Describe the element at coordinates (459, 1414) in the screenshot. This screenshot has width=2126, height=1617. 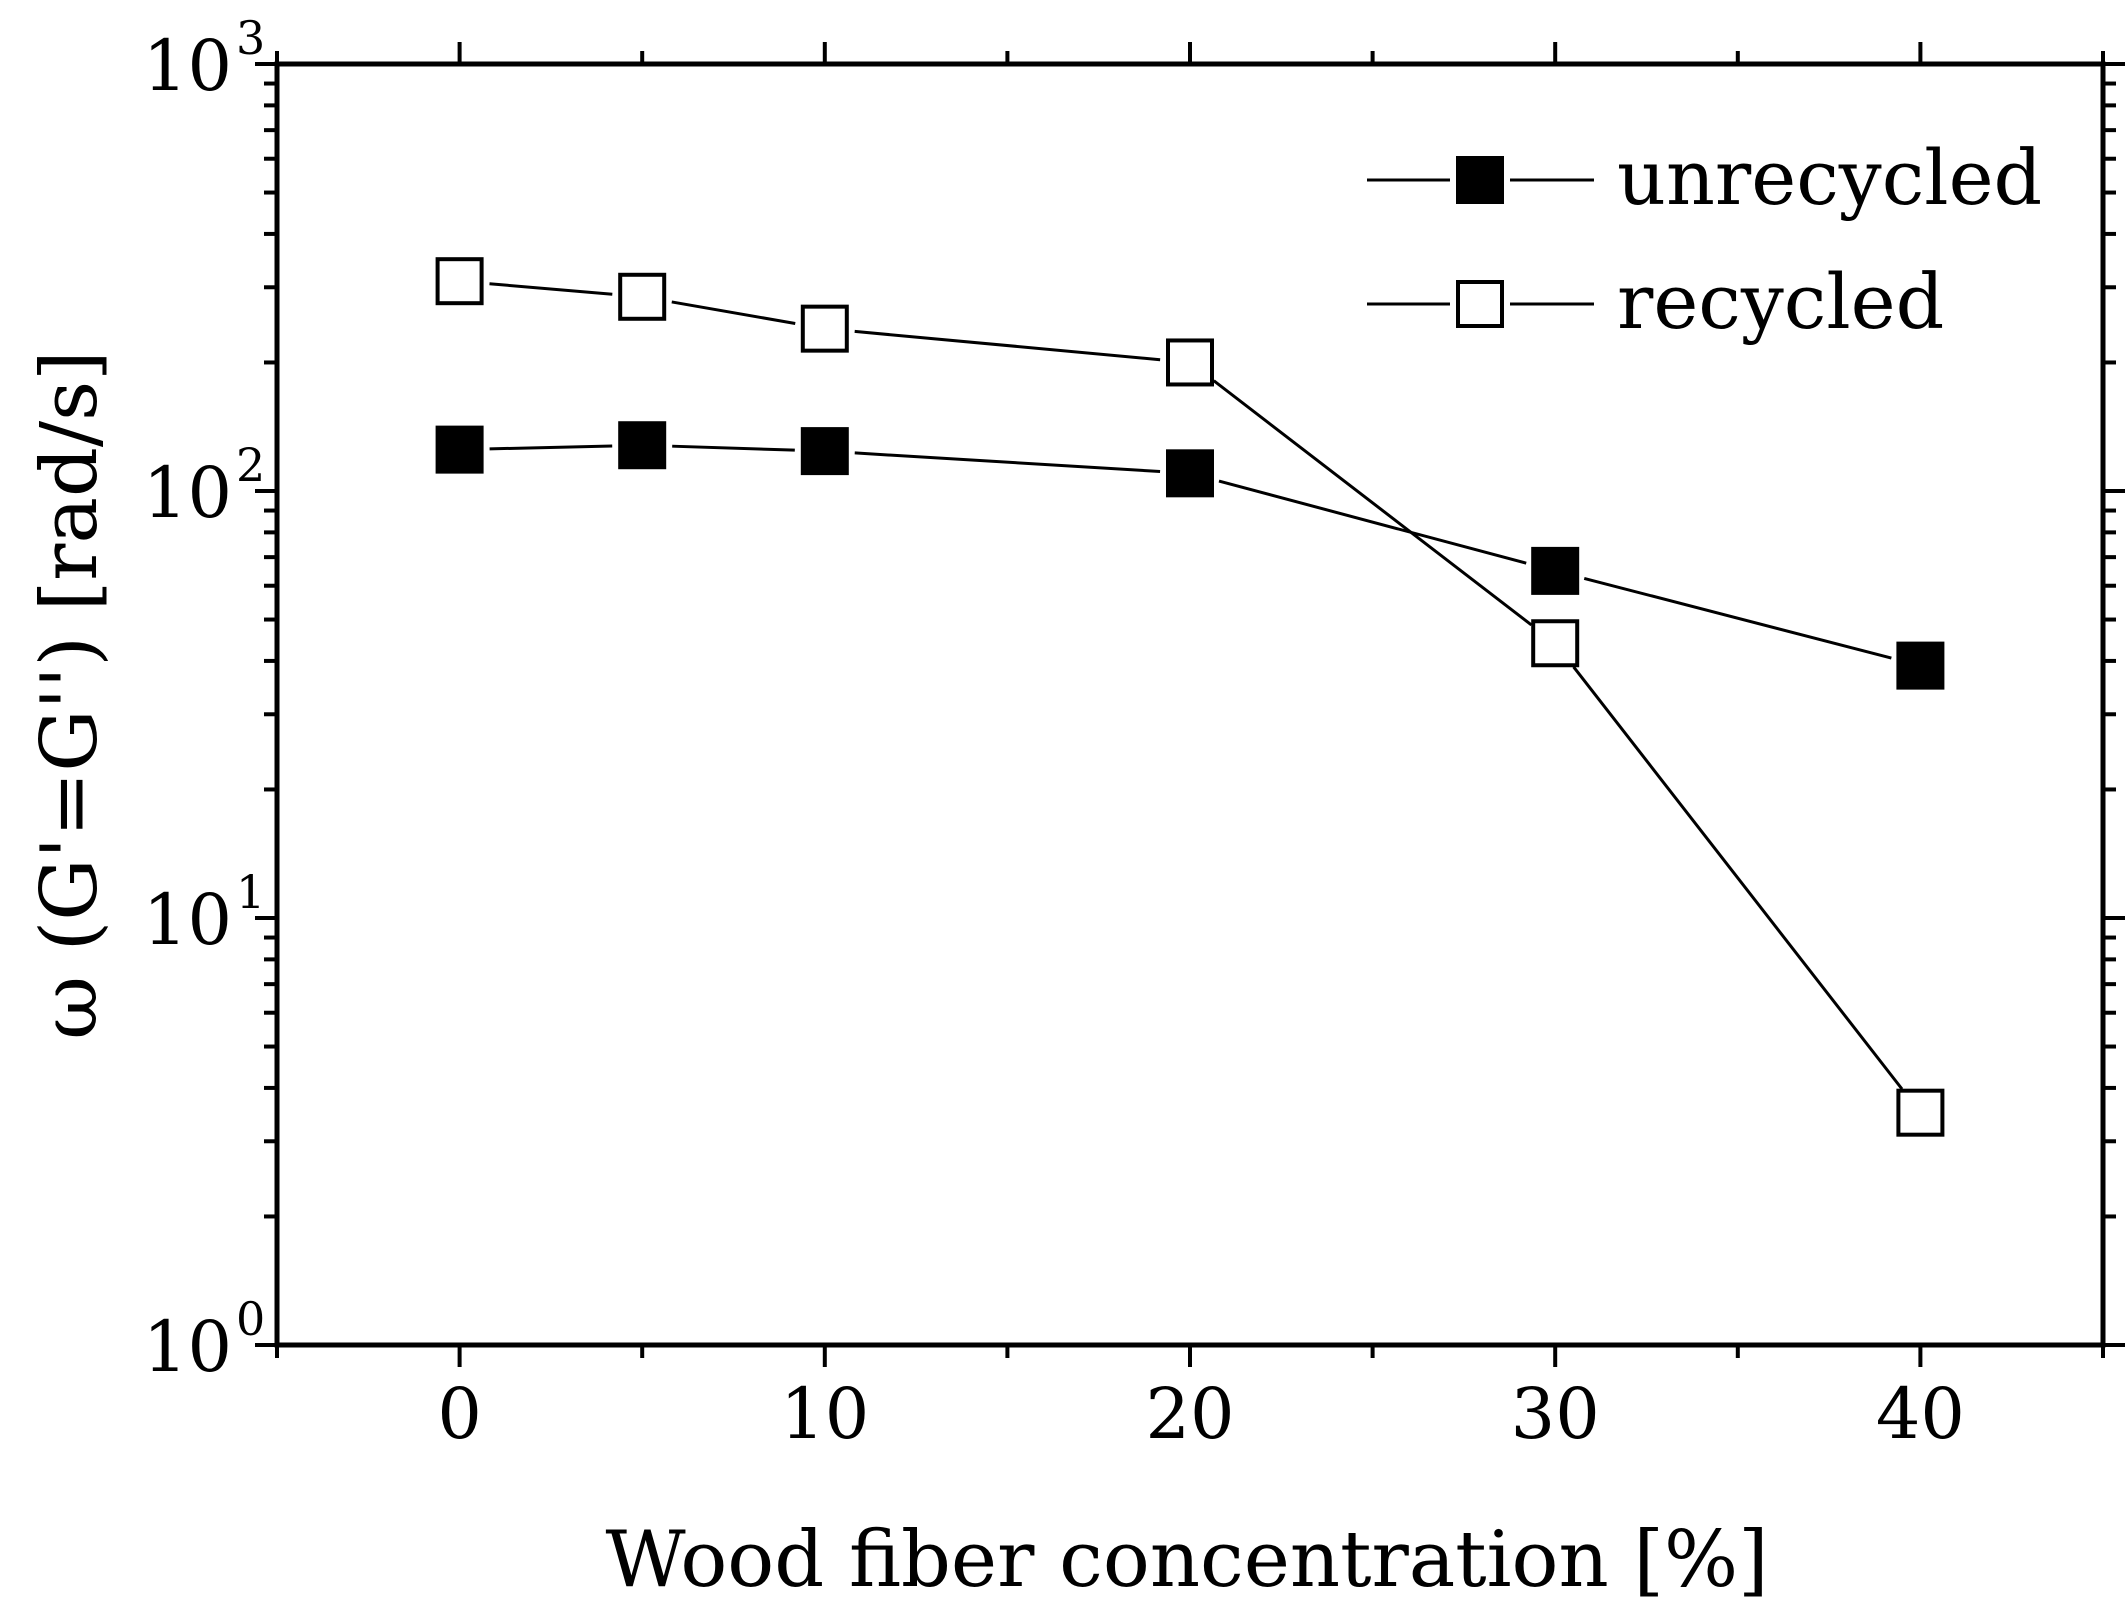
I see `x-tick-label: 0` at that location.